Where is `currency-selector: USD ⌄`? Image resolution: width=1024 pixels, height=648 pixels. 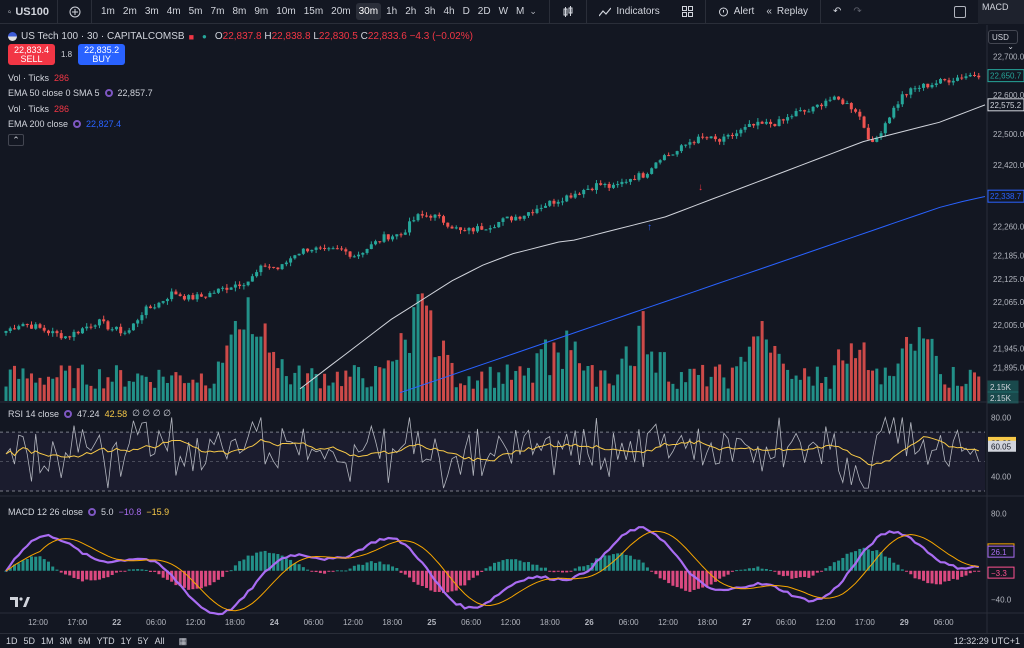
currency-selector: USD ⌄ is located at coordinates (1003, 40).